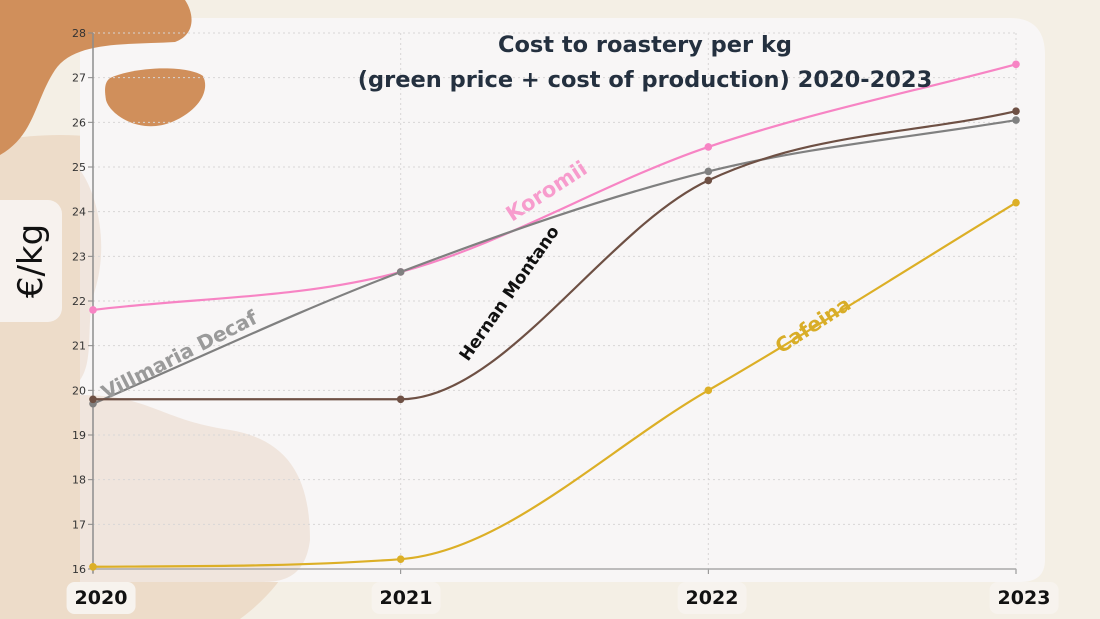 Image resolution: width=1100 pixels, height=619 pixels. Describe the element at coordinates (1024, 598) in the screenshot. I see `x-tick-label: 2023` at that location.